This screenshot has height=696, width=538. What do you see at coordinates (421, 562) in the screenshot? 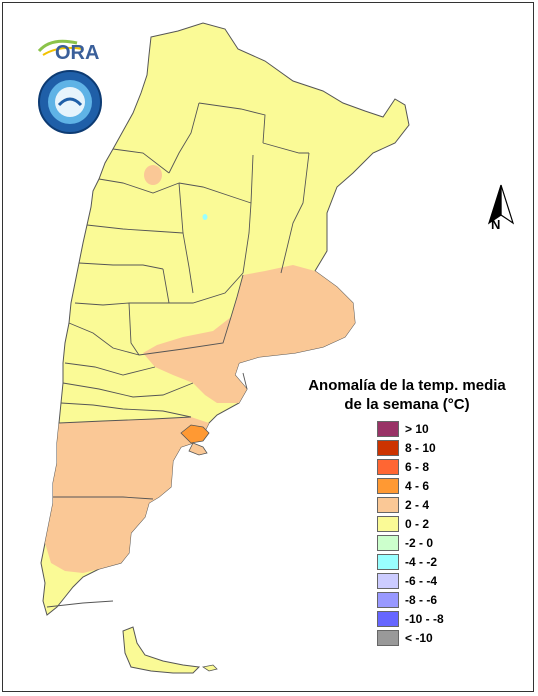
I see `legend-label: -4 - -2` at bounding box center [421, 562].